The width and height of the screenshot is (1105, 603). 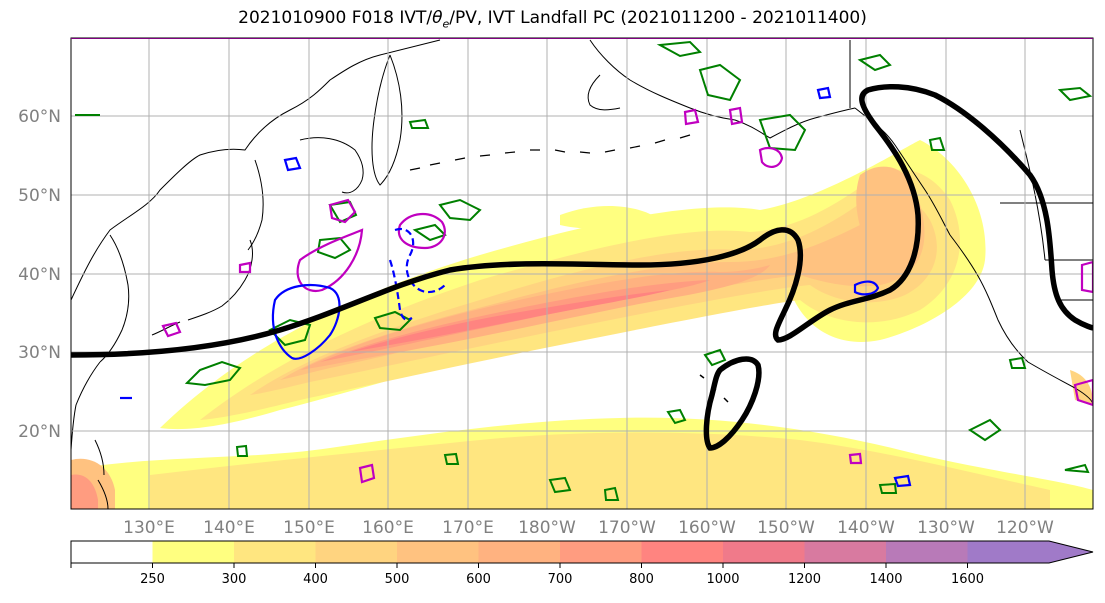 What do you see at coordinates (152, 579) in the screenshot?
I see `colorbar-tick-label: 250` at bounding box center [152, 579].